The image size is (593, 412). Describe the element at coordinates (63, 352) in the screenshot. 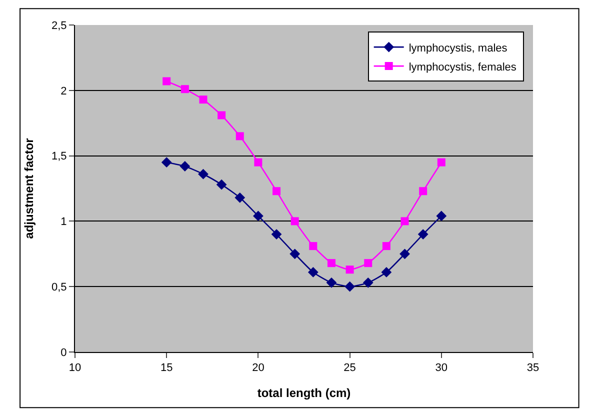

I see `y-tick-label: 0` at that location.